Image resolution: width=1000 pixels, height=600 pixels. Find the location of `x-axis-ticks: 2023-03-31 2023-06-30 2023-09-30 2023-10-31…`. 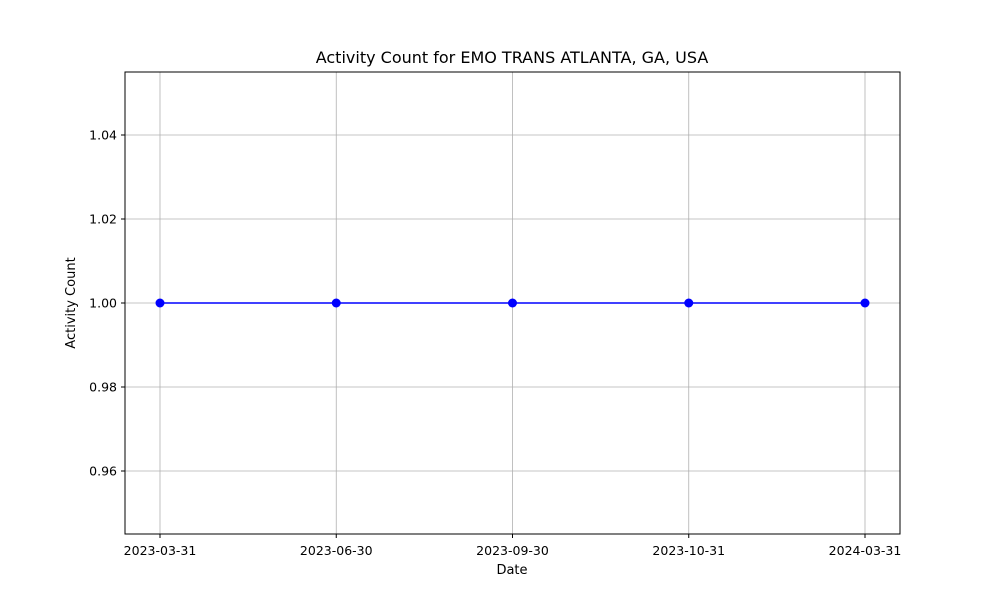

x-axis-ticks: 2023-03-31 2023-06-30 2023-09-30 2023-10-31… is located at coordinates (513, 546).